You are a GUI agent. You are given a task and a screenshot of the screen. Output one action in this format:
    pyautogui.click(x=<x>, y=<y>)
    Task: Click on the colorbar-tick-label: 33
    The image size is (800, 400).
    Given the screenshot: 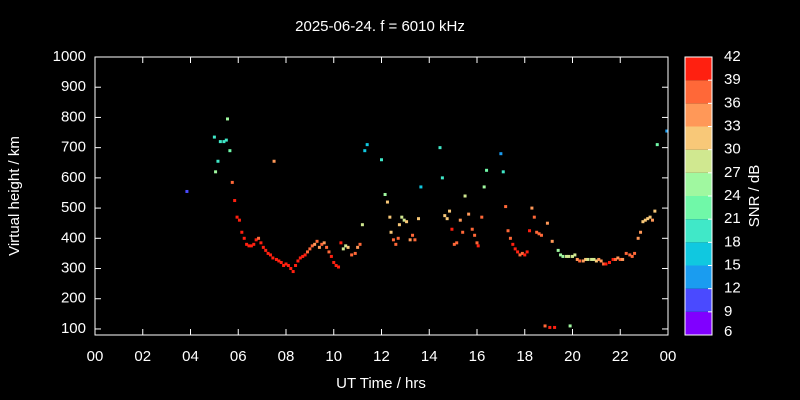 What is the action you would take?
    pyautogui.click(x=732, y=125)
    